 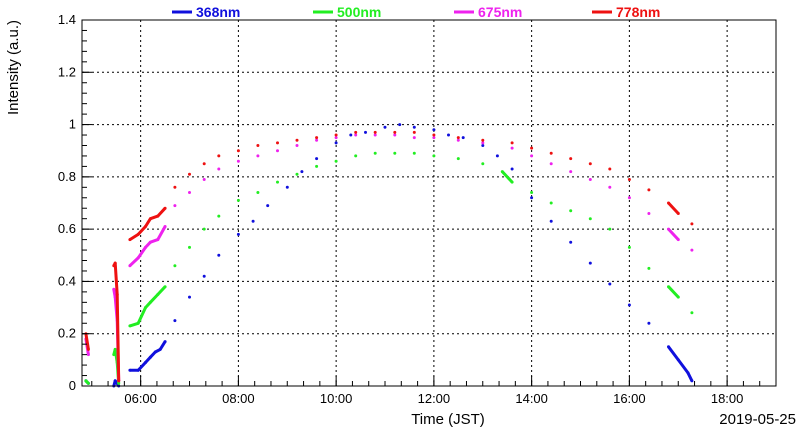 I want to click on x-tick-label: 14:00, so click(x=531, y=398).